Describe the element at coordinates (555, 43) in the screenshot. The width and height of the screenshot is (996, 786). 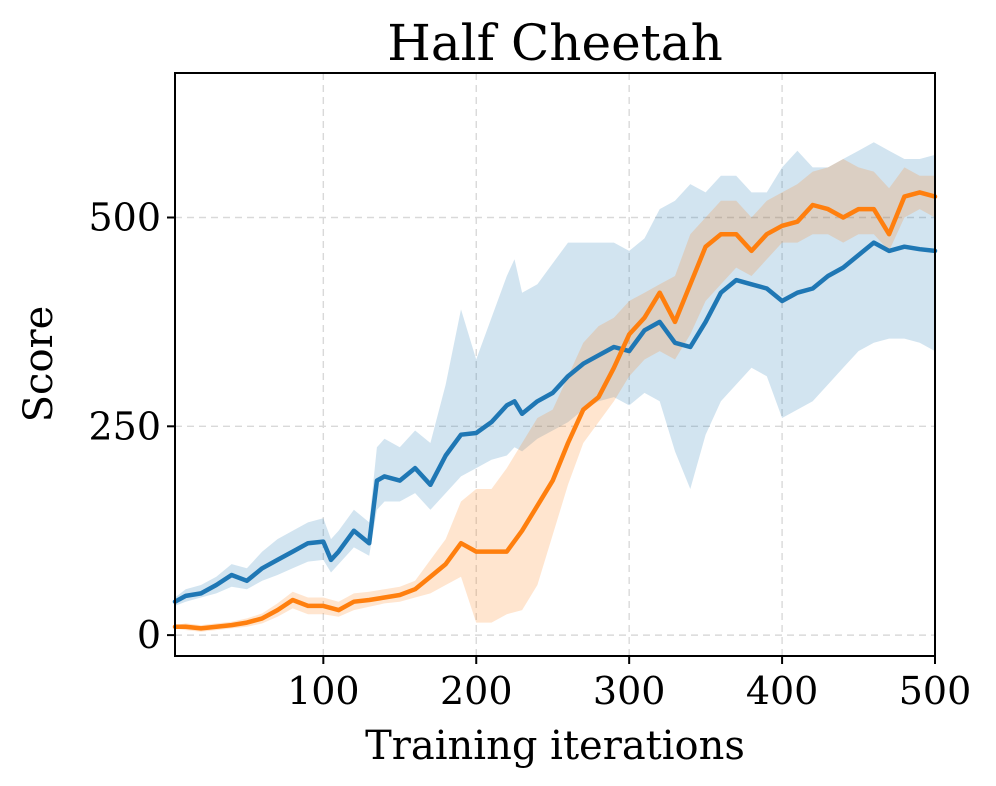
I see `chart-title: Half Cheetah` at that location.